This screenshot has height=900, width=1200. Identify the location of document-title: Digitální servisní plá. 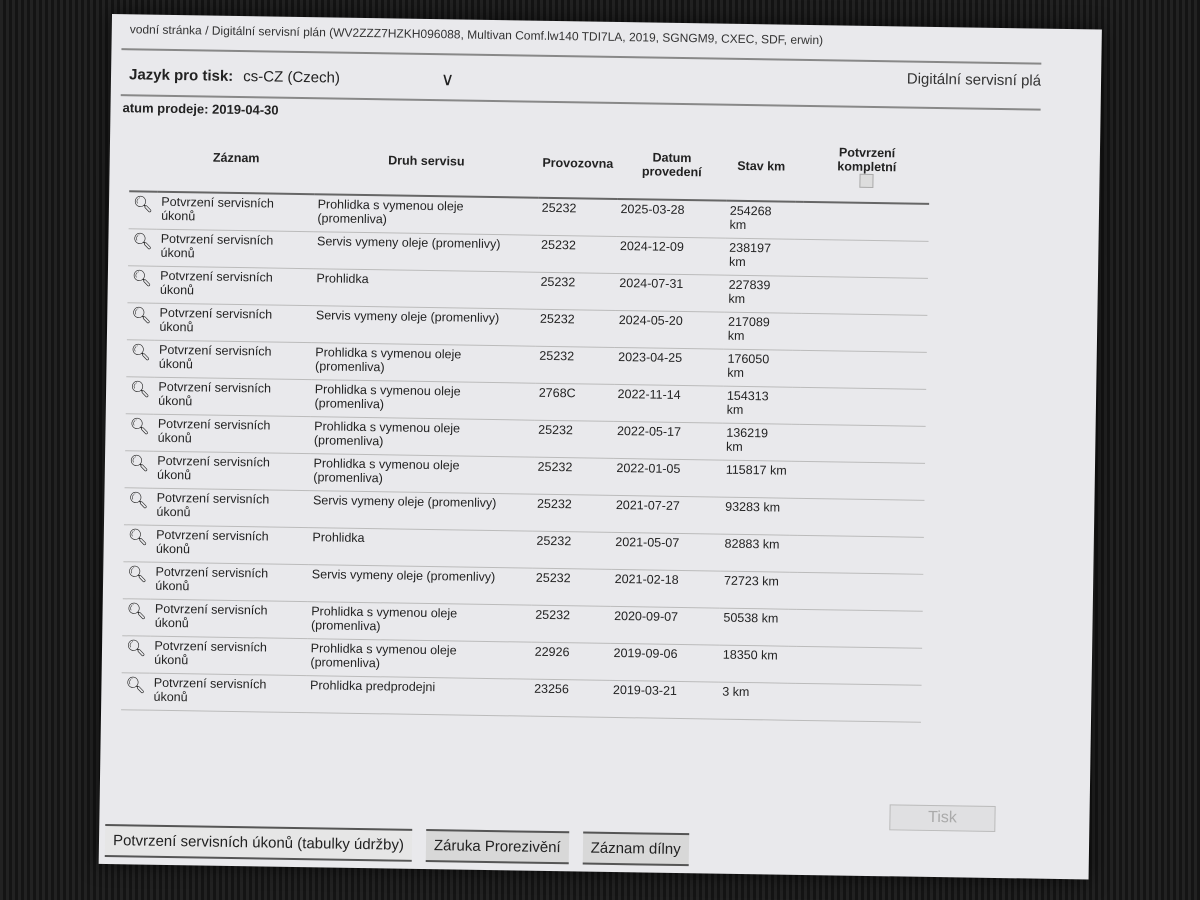
(974, 80).